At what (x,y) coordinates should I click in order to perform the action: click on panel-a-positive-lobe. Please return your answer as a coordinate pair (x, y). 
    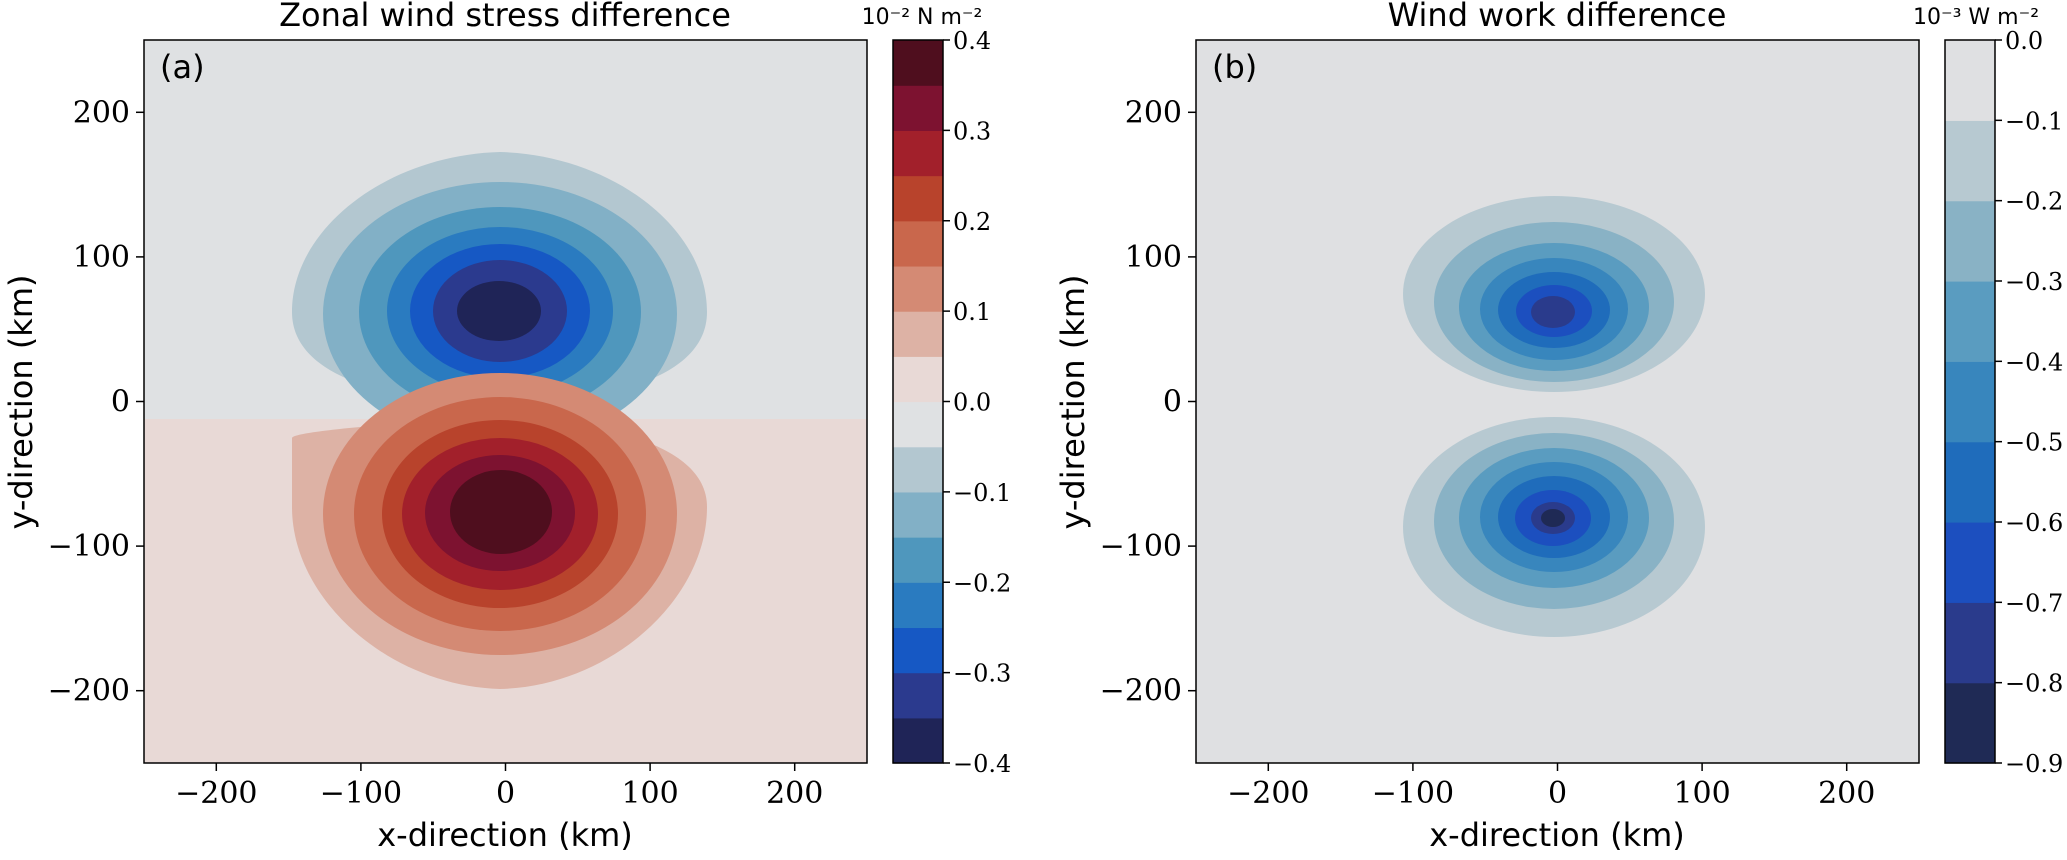
    Looking at the image, I should click on (499, 531).